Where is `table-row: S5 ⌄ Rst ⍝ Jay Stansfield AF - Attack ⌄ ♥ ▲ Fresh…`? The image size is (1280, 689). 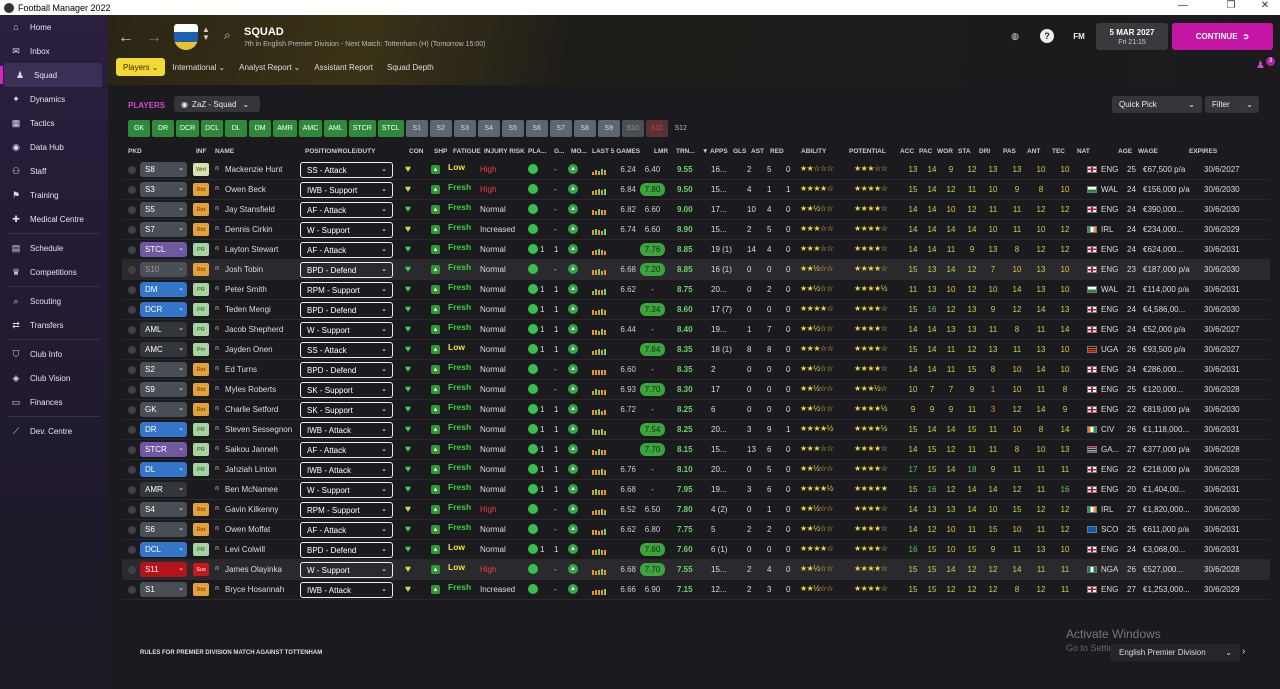
table-row: S5 ⌄ Rst ⍝ Jay Stansfield AF - Attack ⌄ ♥ ▲ Fresh… is located at coordinates (696, 210).